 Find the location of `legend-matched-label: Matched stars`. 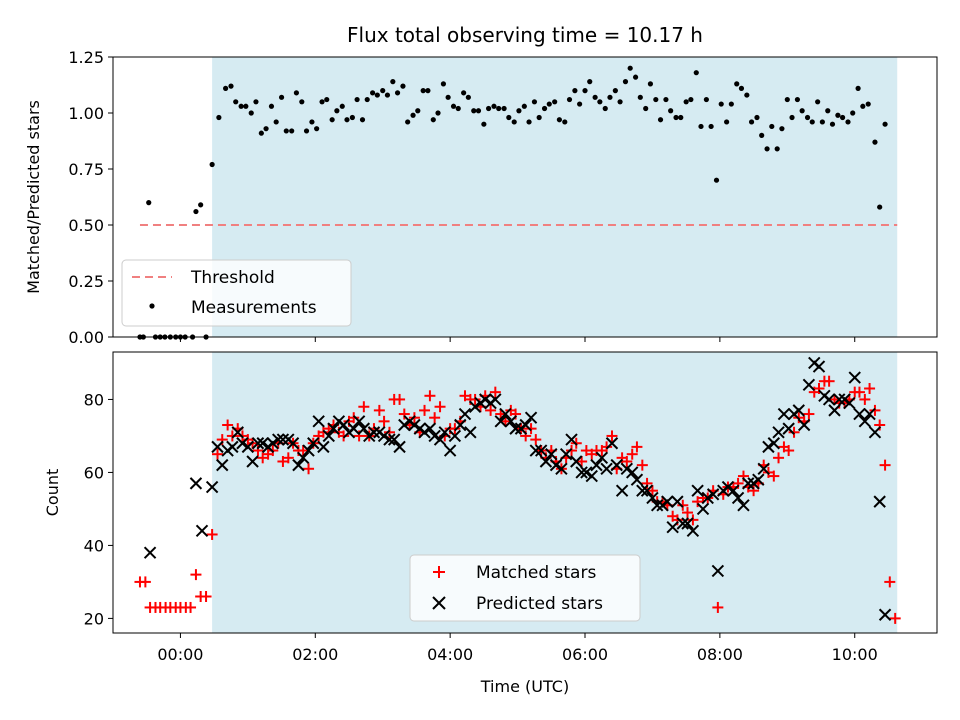

legend-matched-label: Matched stars is located at coordinates (536, 573).